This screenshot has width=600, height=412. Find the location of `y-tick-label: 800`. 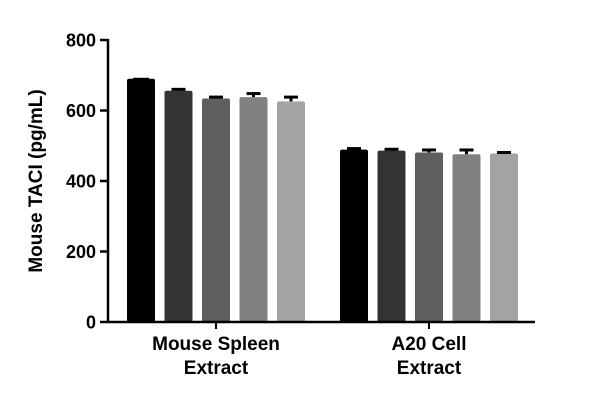

y-tick-label: 800 is located at coordinates (81, 41).